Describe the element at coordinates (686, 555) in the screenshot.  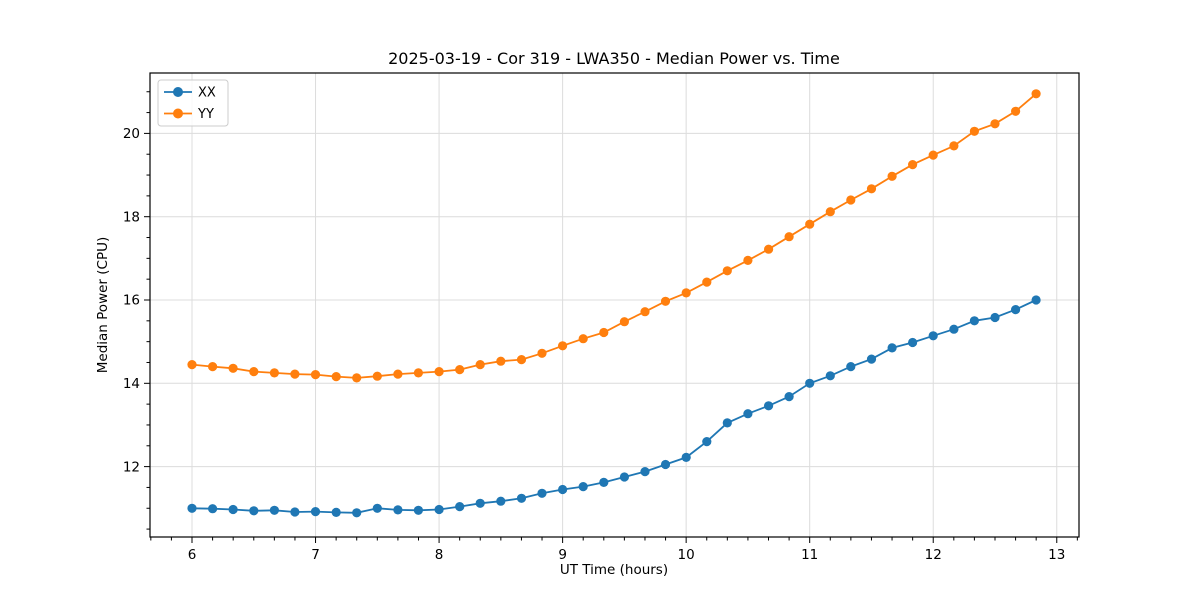
I see `x-tick-label: 10` at that location.